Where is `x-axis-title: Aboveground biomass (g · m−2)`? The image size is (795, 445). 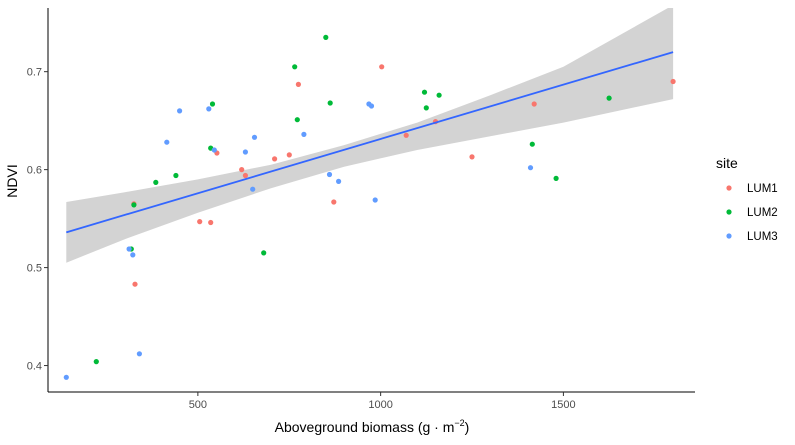
x-axis-title: Aboveground biomass (g · m−2) is located at coordinates (372, 426).